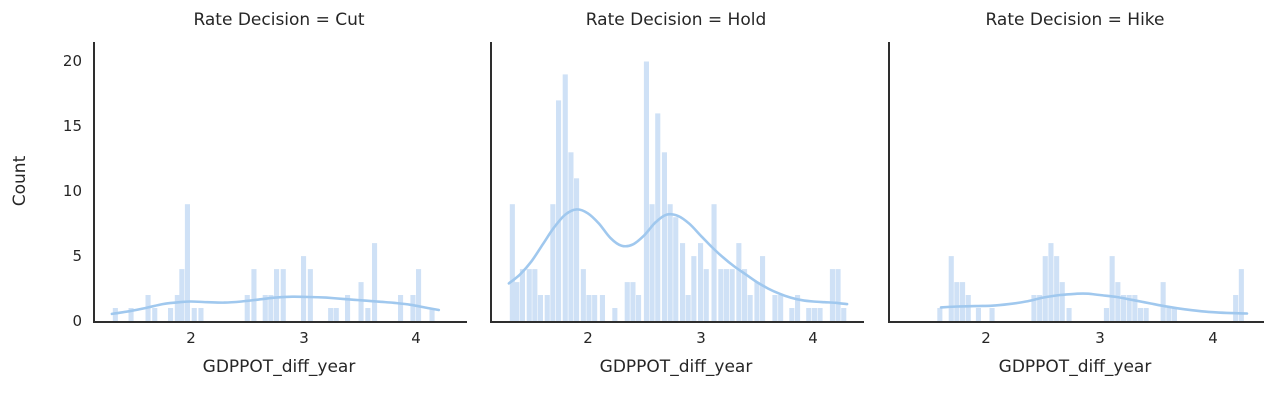 The height and width of the screenshot is (406, 1271). Describe the element at coordinates (279, 20) in the screenshot. I see `panel-title-cut: Rate Decision = Cut` at that location.